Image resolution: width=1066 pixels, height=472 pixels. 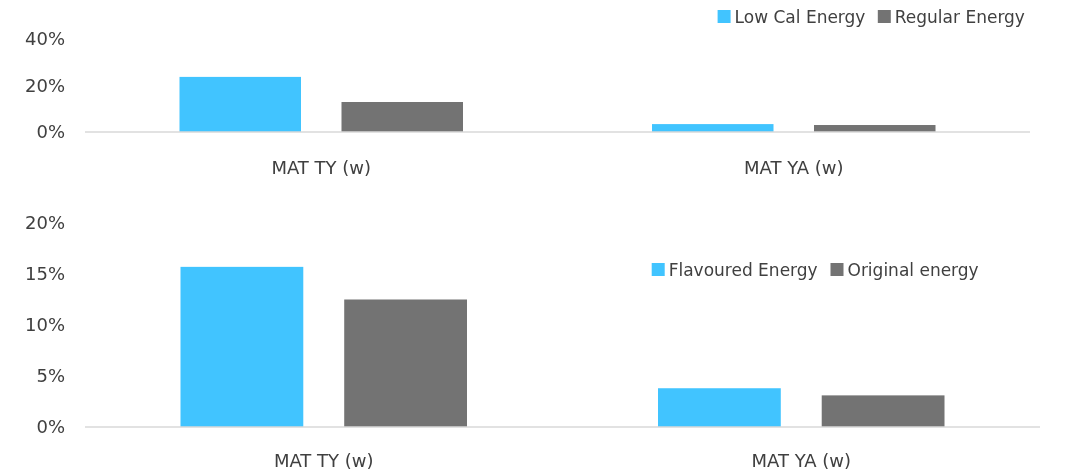 What do you see at coordinates (50, 376) in the screenshot?
I see `y-tick-label: 5%` at bounding box center [50, 376].